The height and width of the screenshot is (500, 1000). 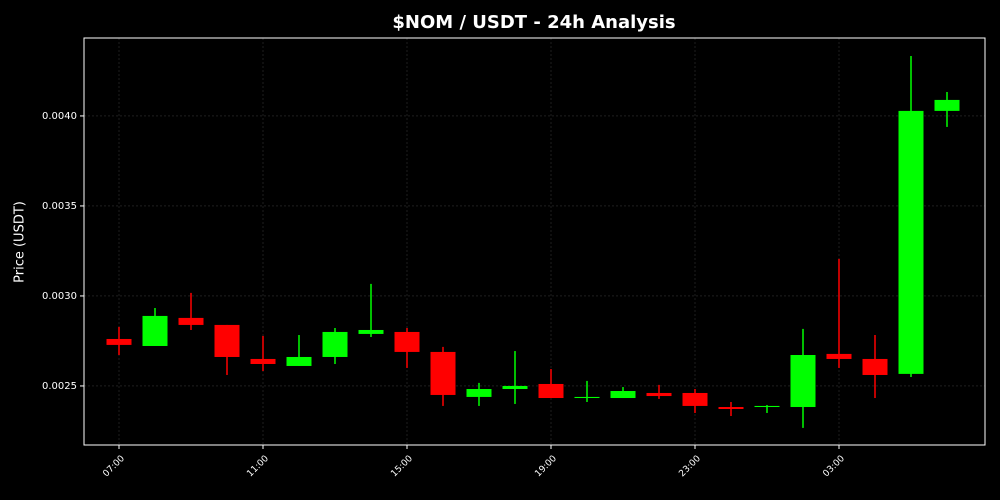 What do you see at coordinates (59, 386) in the screenshot?
I see `y-tick-label: 0.0025` at bounding box center [59, 386].